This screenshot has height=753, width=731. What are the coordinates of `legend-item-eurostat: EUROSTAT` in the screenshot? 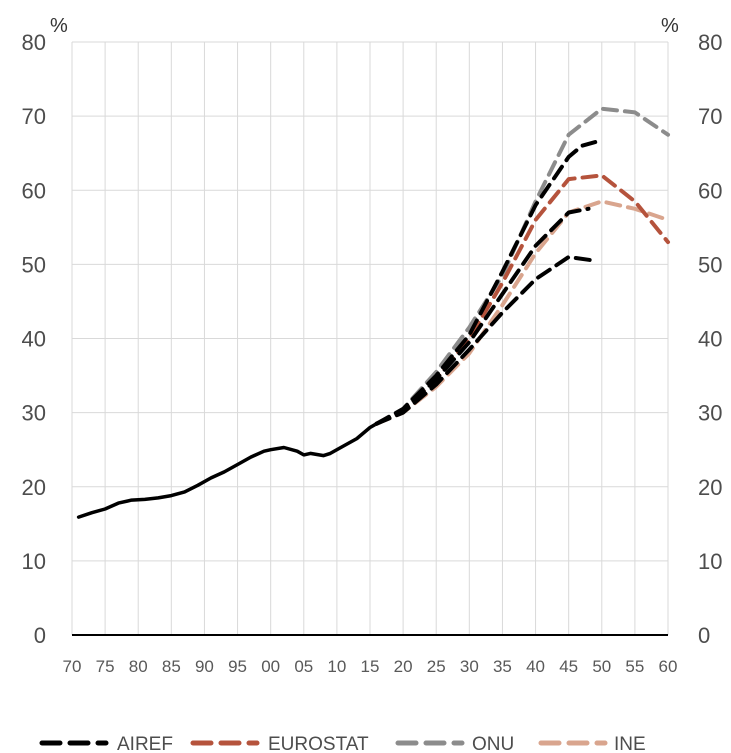 It's located at (279, 743).